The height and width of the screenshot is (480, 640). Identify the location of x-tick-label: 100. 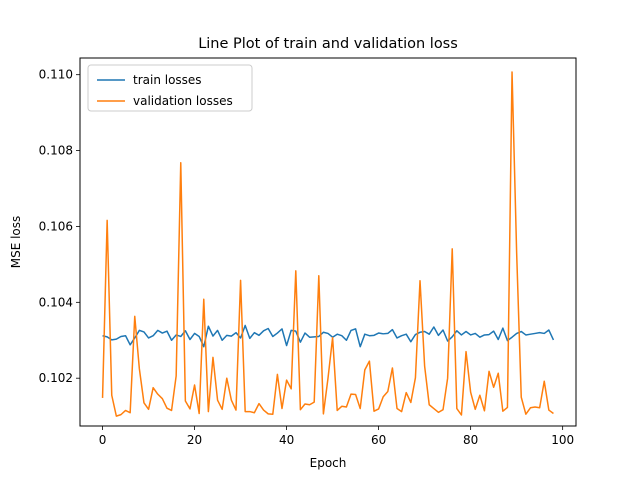
(562, 440).